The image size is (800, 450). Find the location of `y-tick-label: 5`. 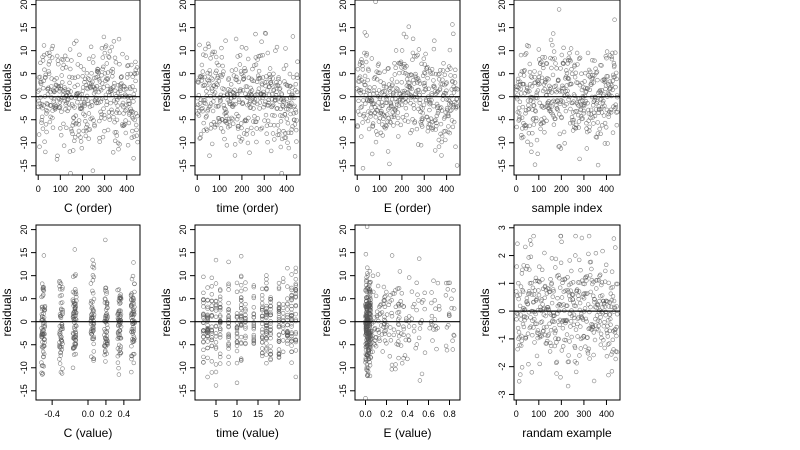

y-tick-label: 5 is located at coordinates (343, 298).